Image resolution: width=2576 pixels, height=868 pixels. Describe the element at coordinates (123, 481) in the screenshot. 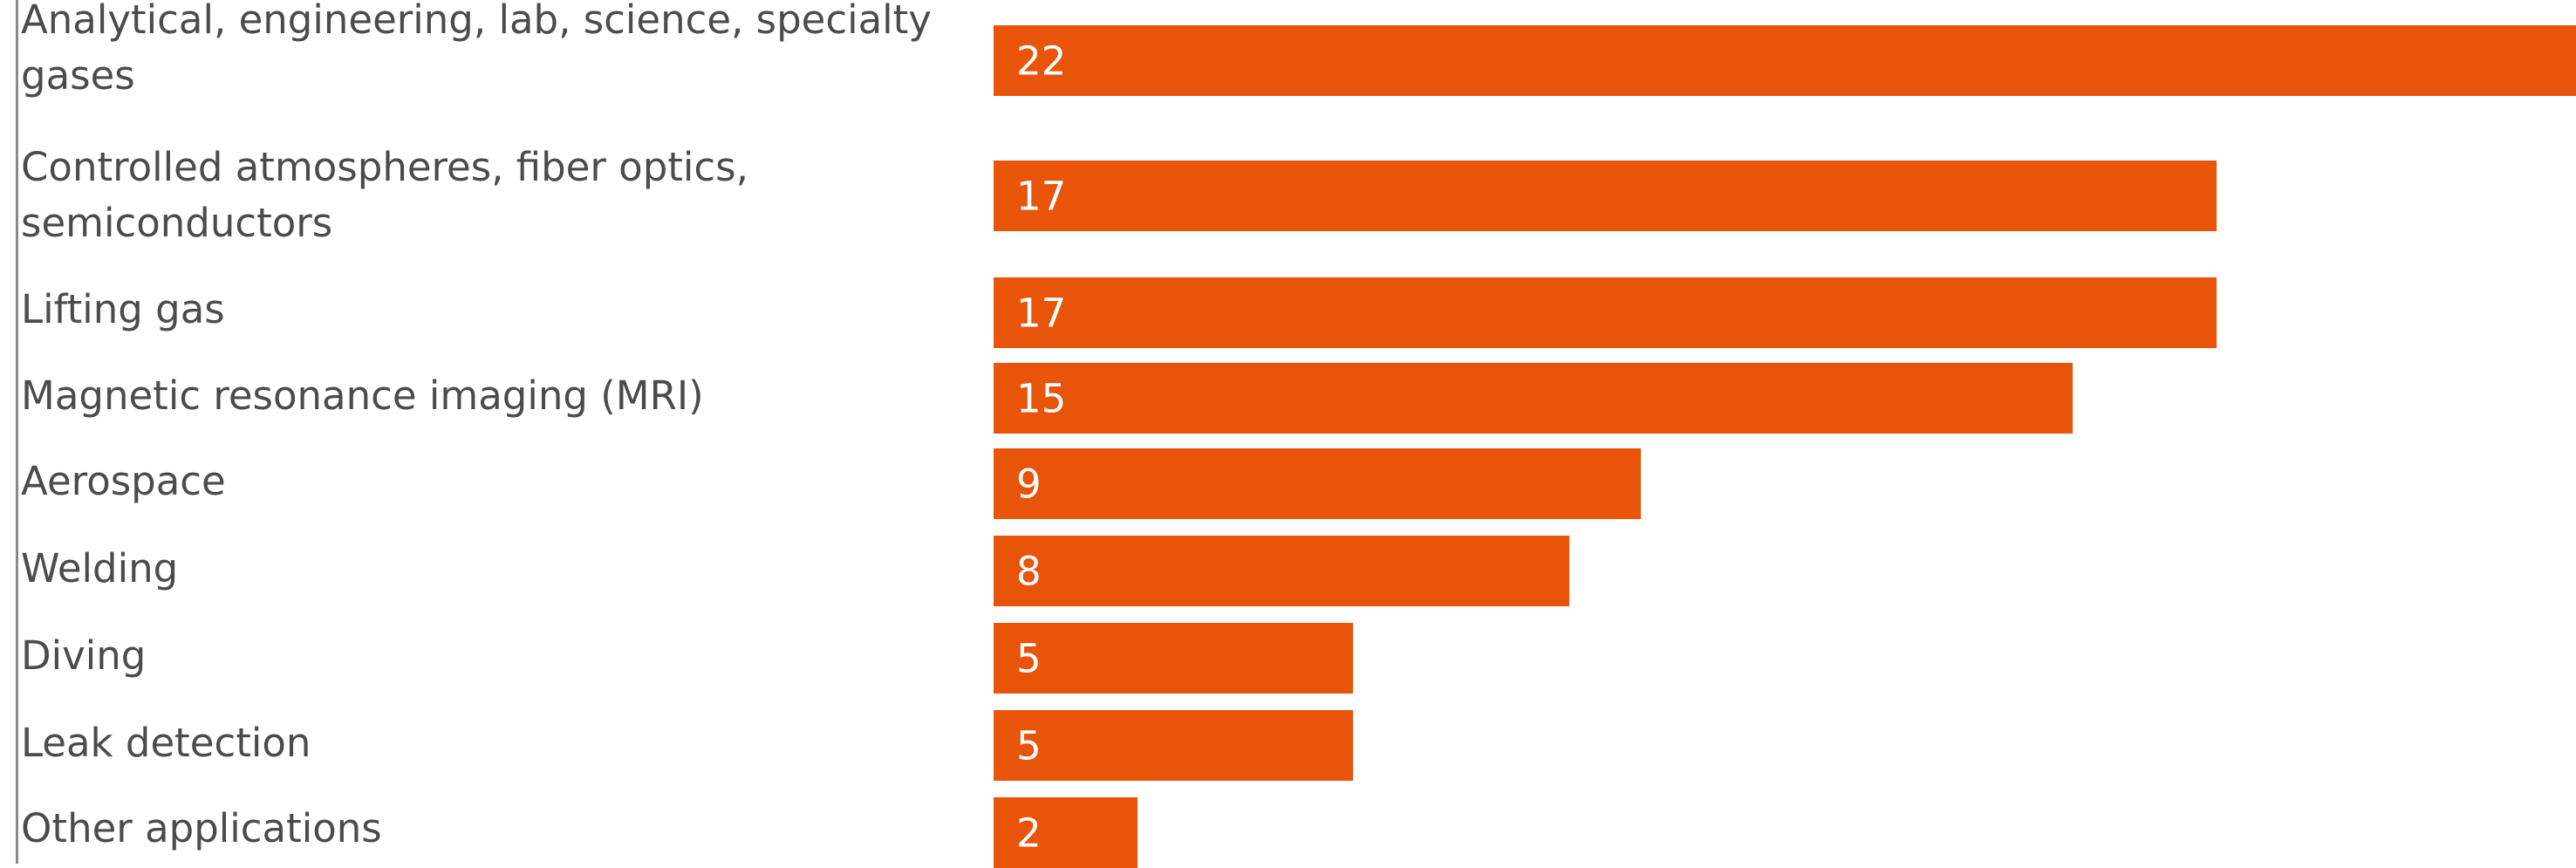

I see `category-label: Aerospace` at that location.